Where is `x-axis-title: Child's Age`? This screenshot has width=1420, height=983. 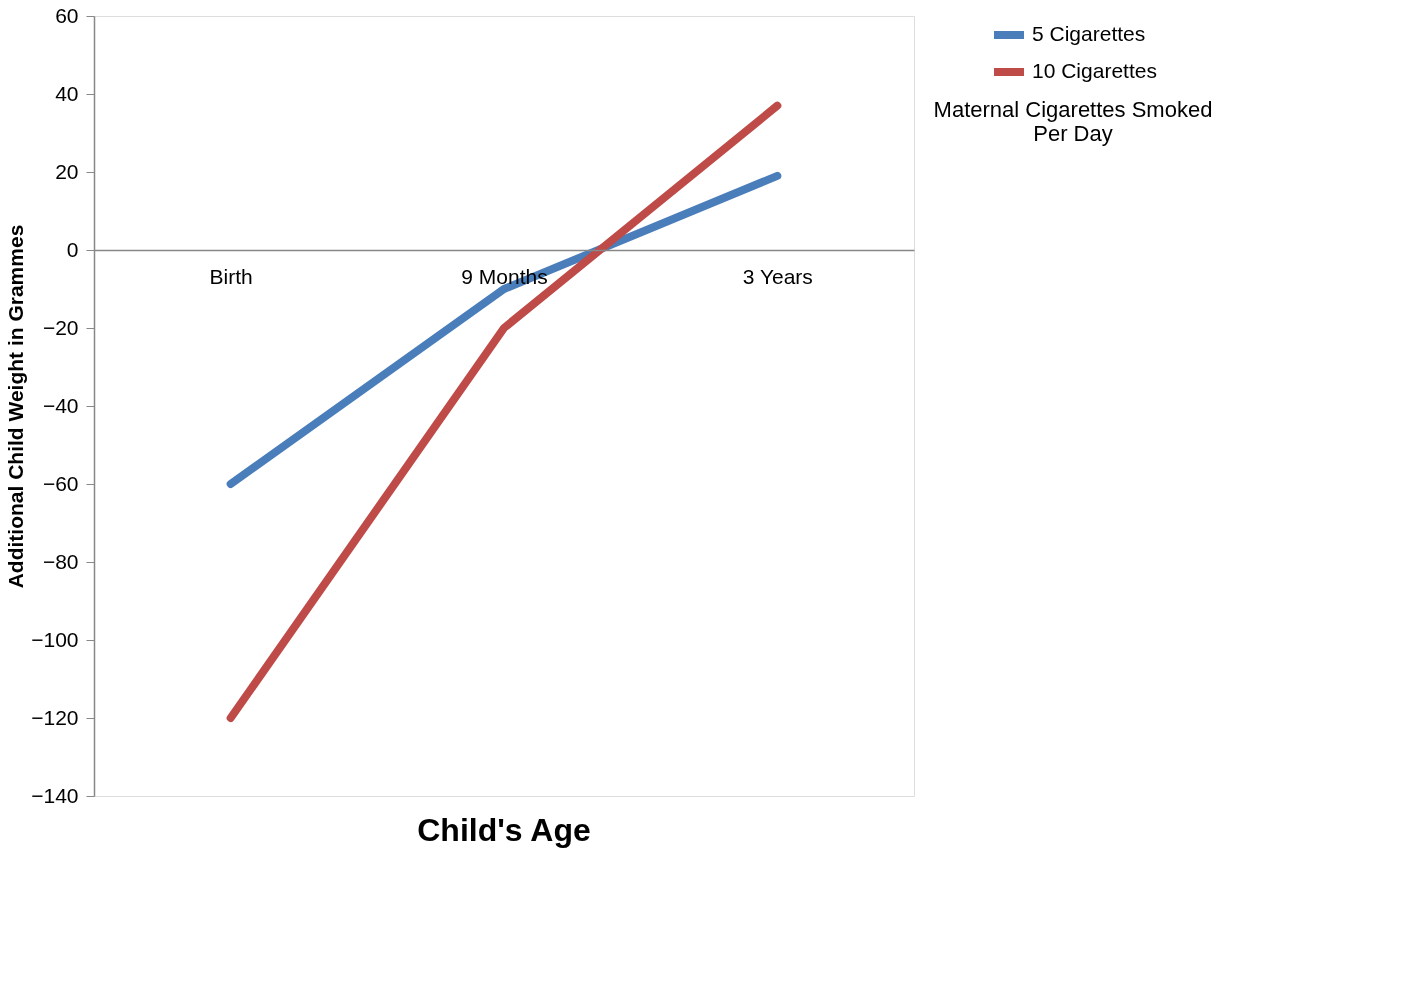
x-axis-title: Child's Age is located at coordinates (504, 830).